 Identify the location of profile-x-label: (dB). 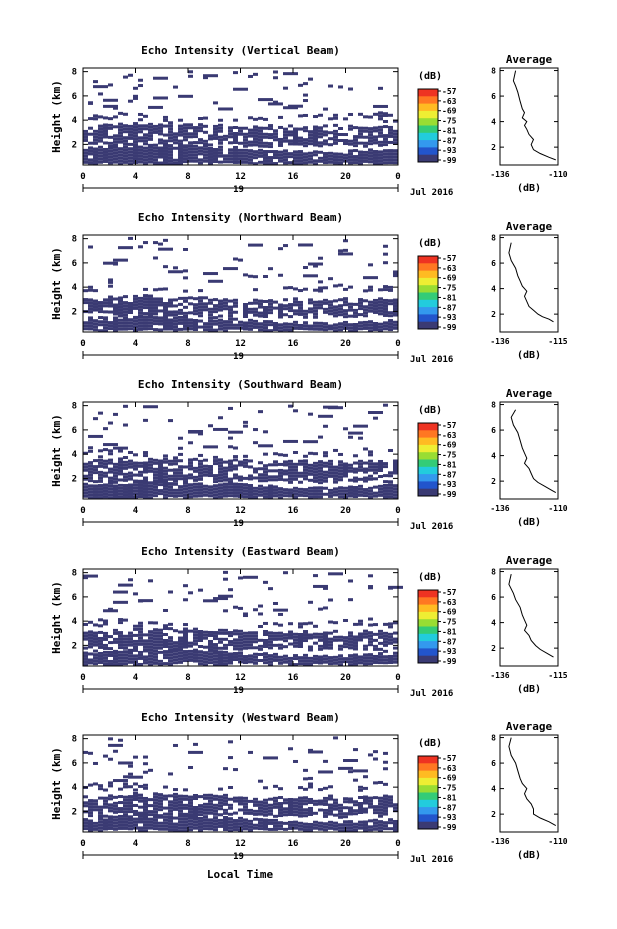
(529, 522).